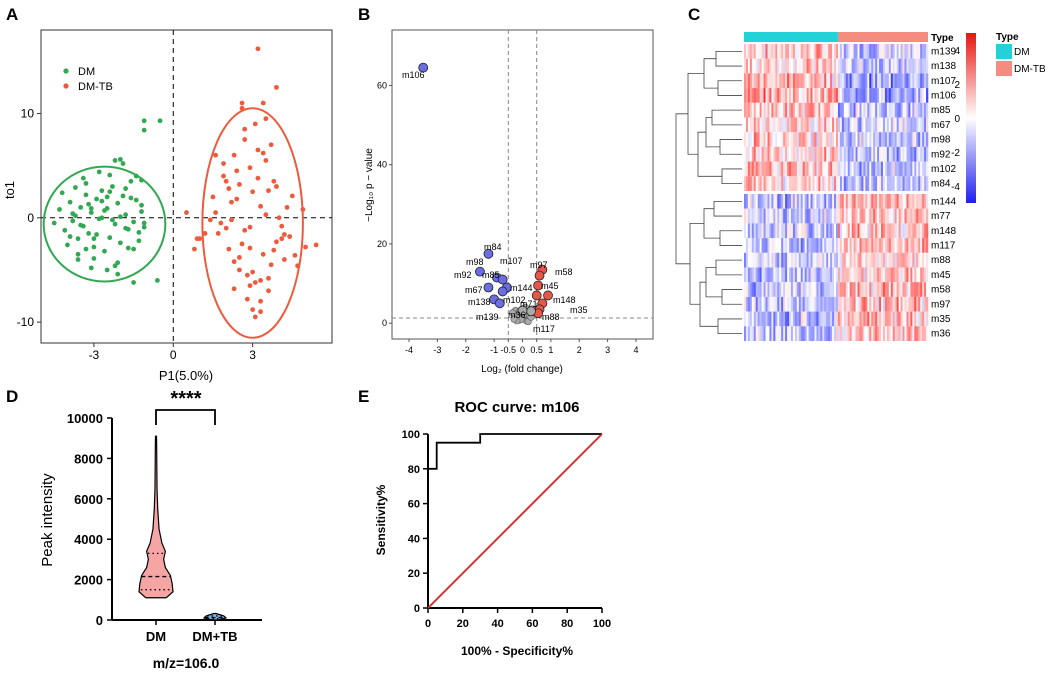 The width and height of the screenshot is (1052, 673). I want to click on dendrogram-branch, so click(729, 88).